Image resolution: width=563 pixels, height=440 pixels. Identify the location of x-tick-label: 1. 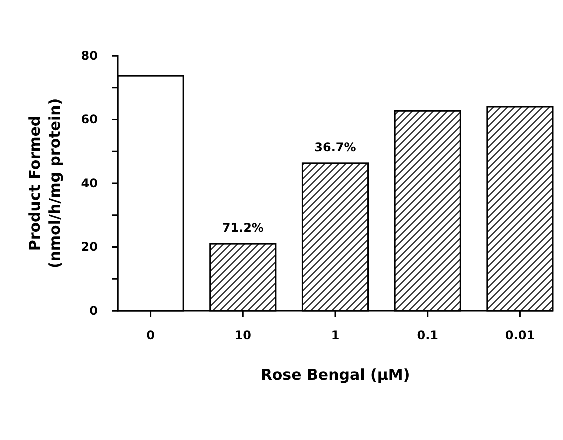
(335, 335).